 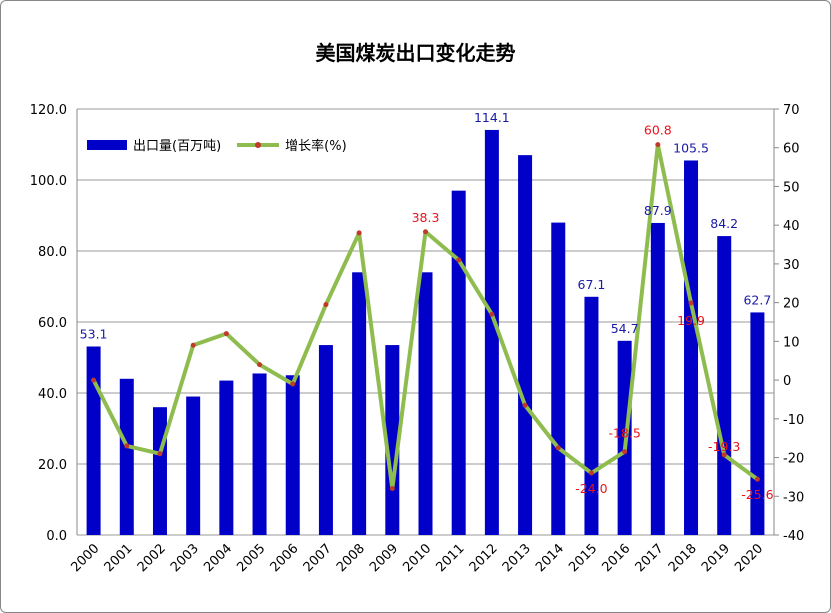 I want to click on x-tick-label: 2000, so click(x=85, y=558).